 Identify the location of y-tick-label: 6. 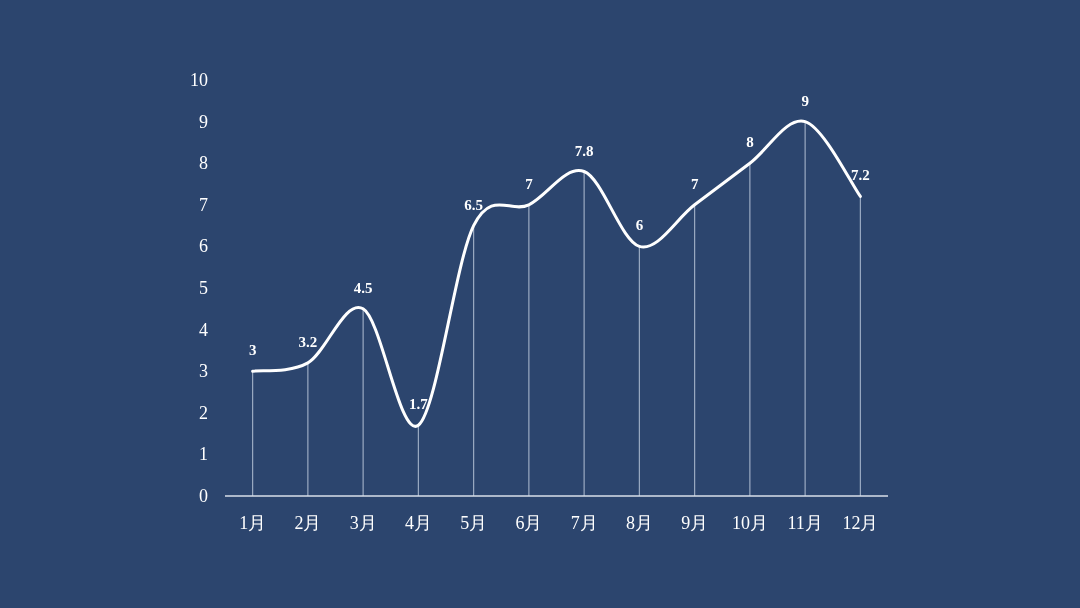
(203, 246).